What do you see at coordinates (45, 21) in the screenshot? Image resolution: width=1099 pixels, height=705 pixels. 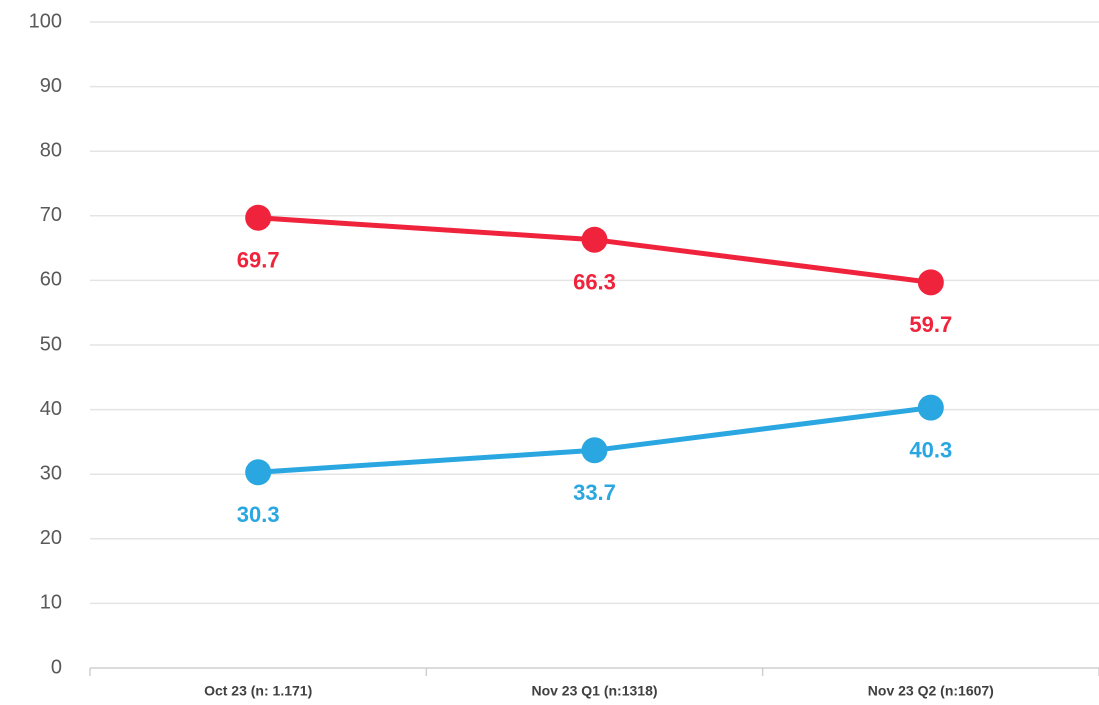 I see `y-tick-label: 100` at bounding box center [45, 21].